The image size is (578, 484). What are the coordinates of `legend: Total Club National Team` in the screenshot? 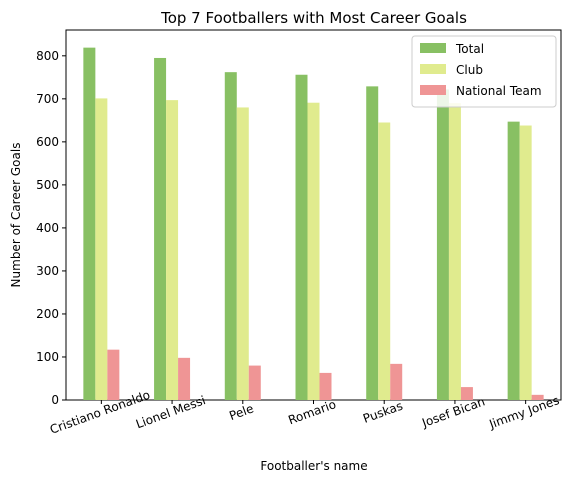 It's located at (484, 71).